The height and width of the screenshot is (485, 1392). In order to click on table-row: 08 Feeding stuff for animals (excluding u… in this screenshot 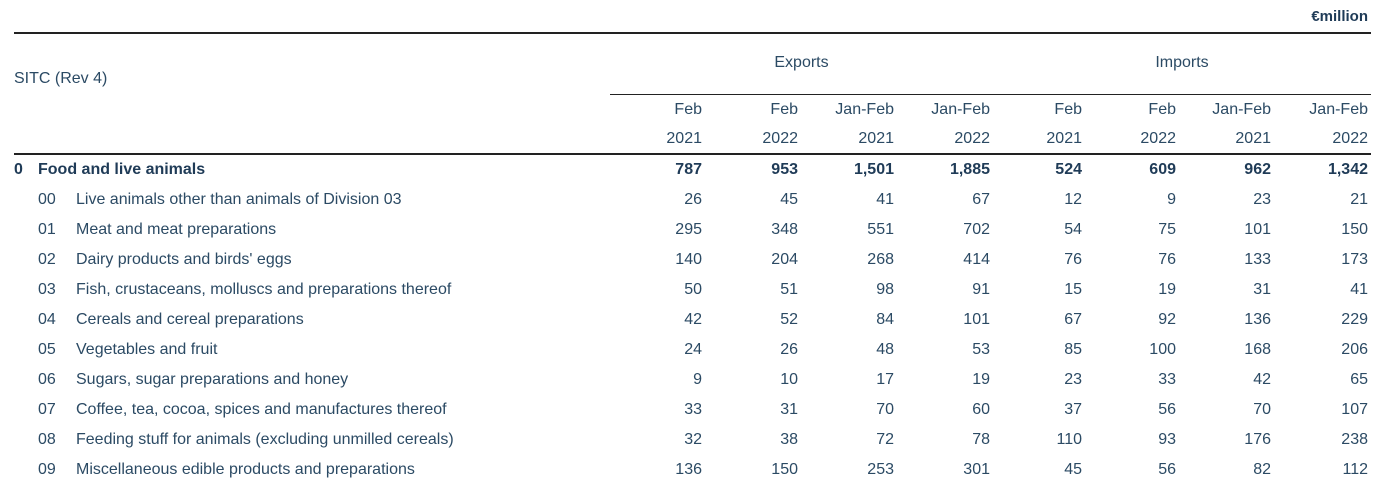, I will do `click(692, 440)`.